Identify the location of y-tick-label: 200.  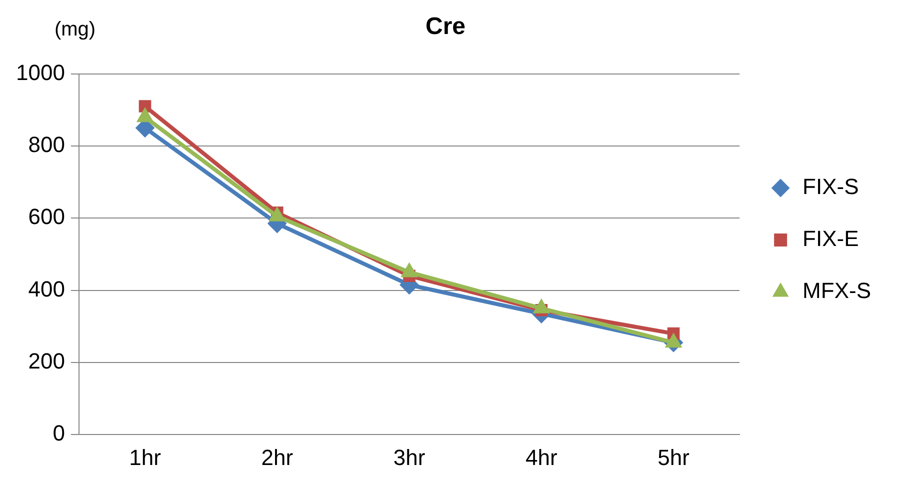
(46, 361).